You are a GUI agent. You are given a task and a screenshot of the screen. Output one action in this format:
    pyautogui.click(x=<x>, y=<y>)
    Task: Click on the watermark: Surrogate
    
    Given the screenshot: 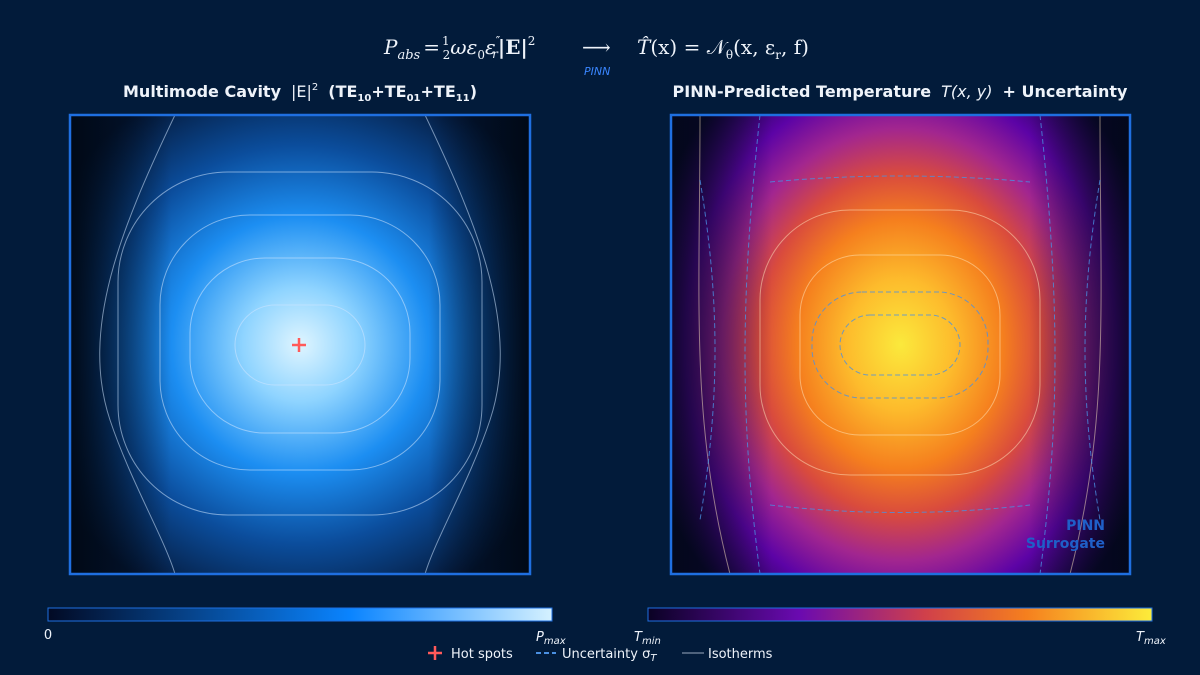 What is the action you would take?
    pyautogui.click(x=1065, y=544)
    